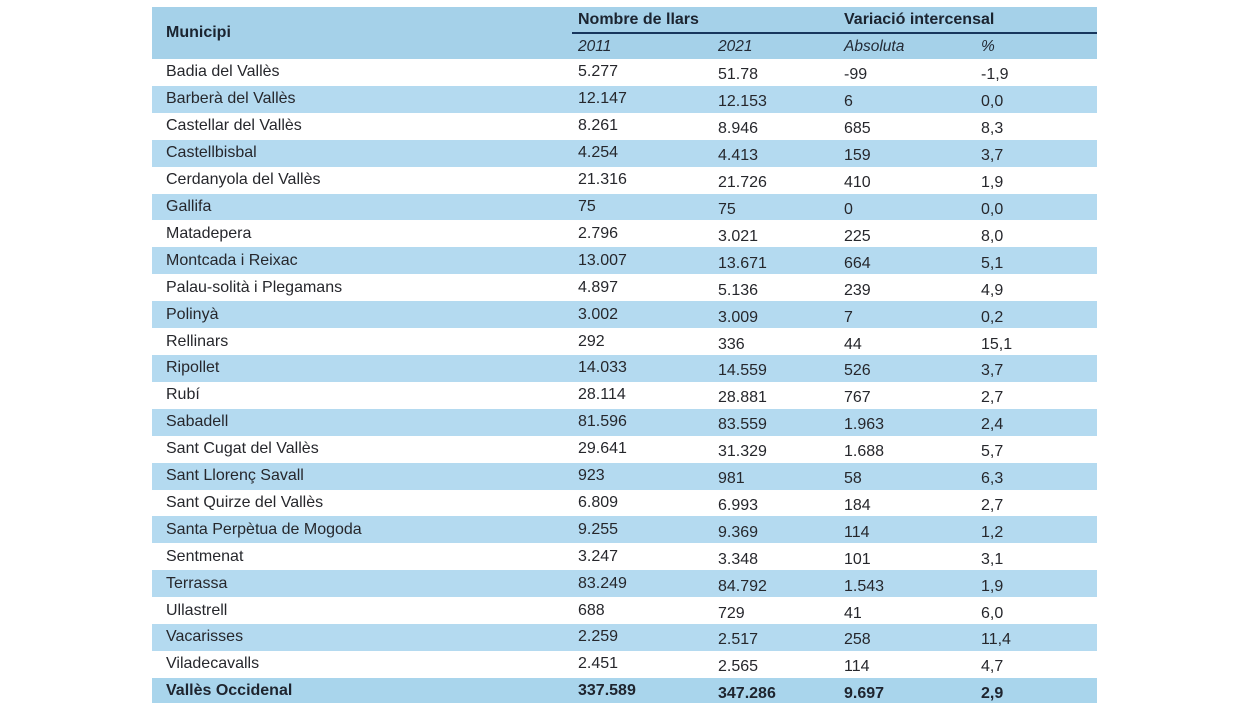  I want to click on cell-text: 767, so click(857, 398).